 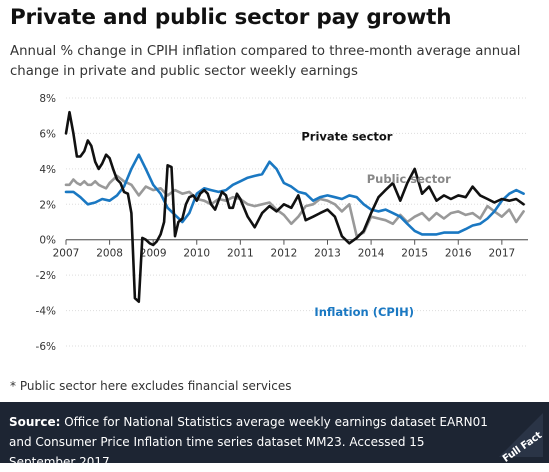 I want to click on series-label: Private sector, so click(x=346, y=137).